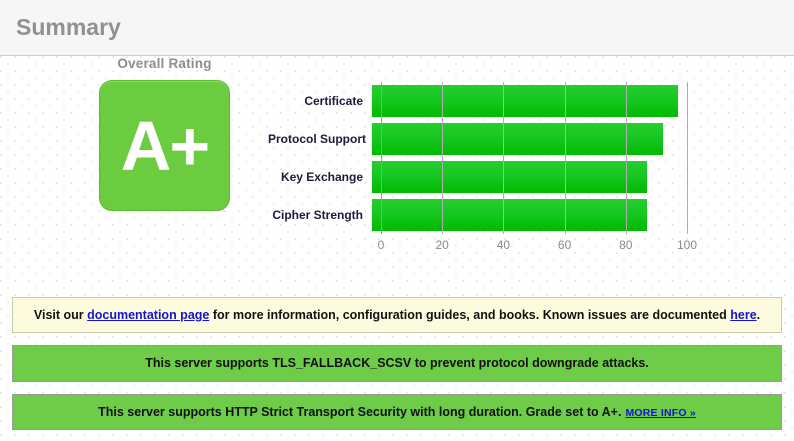  Describe the element at coordinates (442, 245) in the screenshot. I see `chart-x-tick-label: 20` at that location.